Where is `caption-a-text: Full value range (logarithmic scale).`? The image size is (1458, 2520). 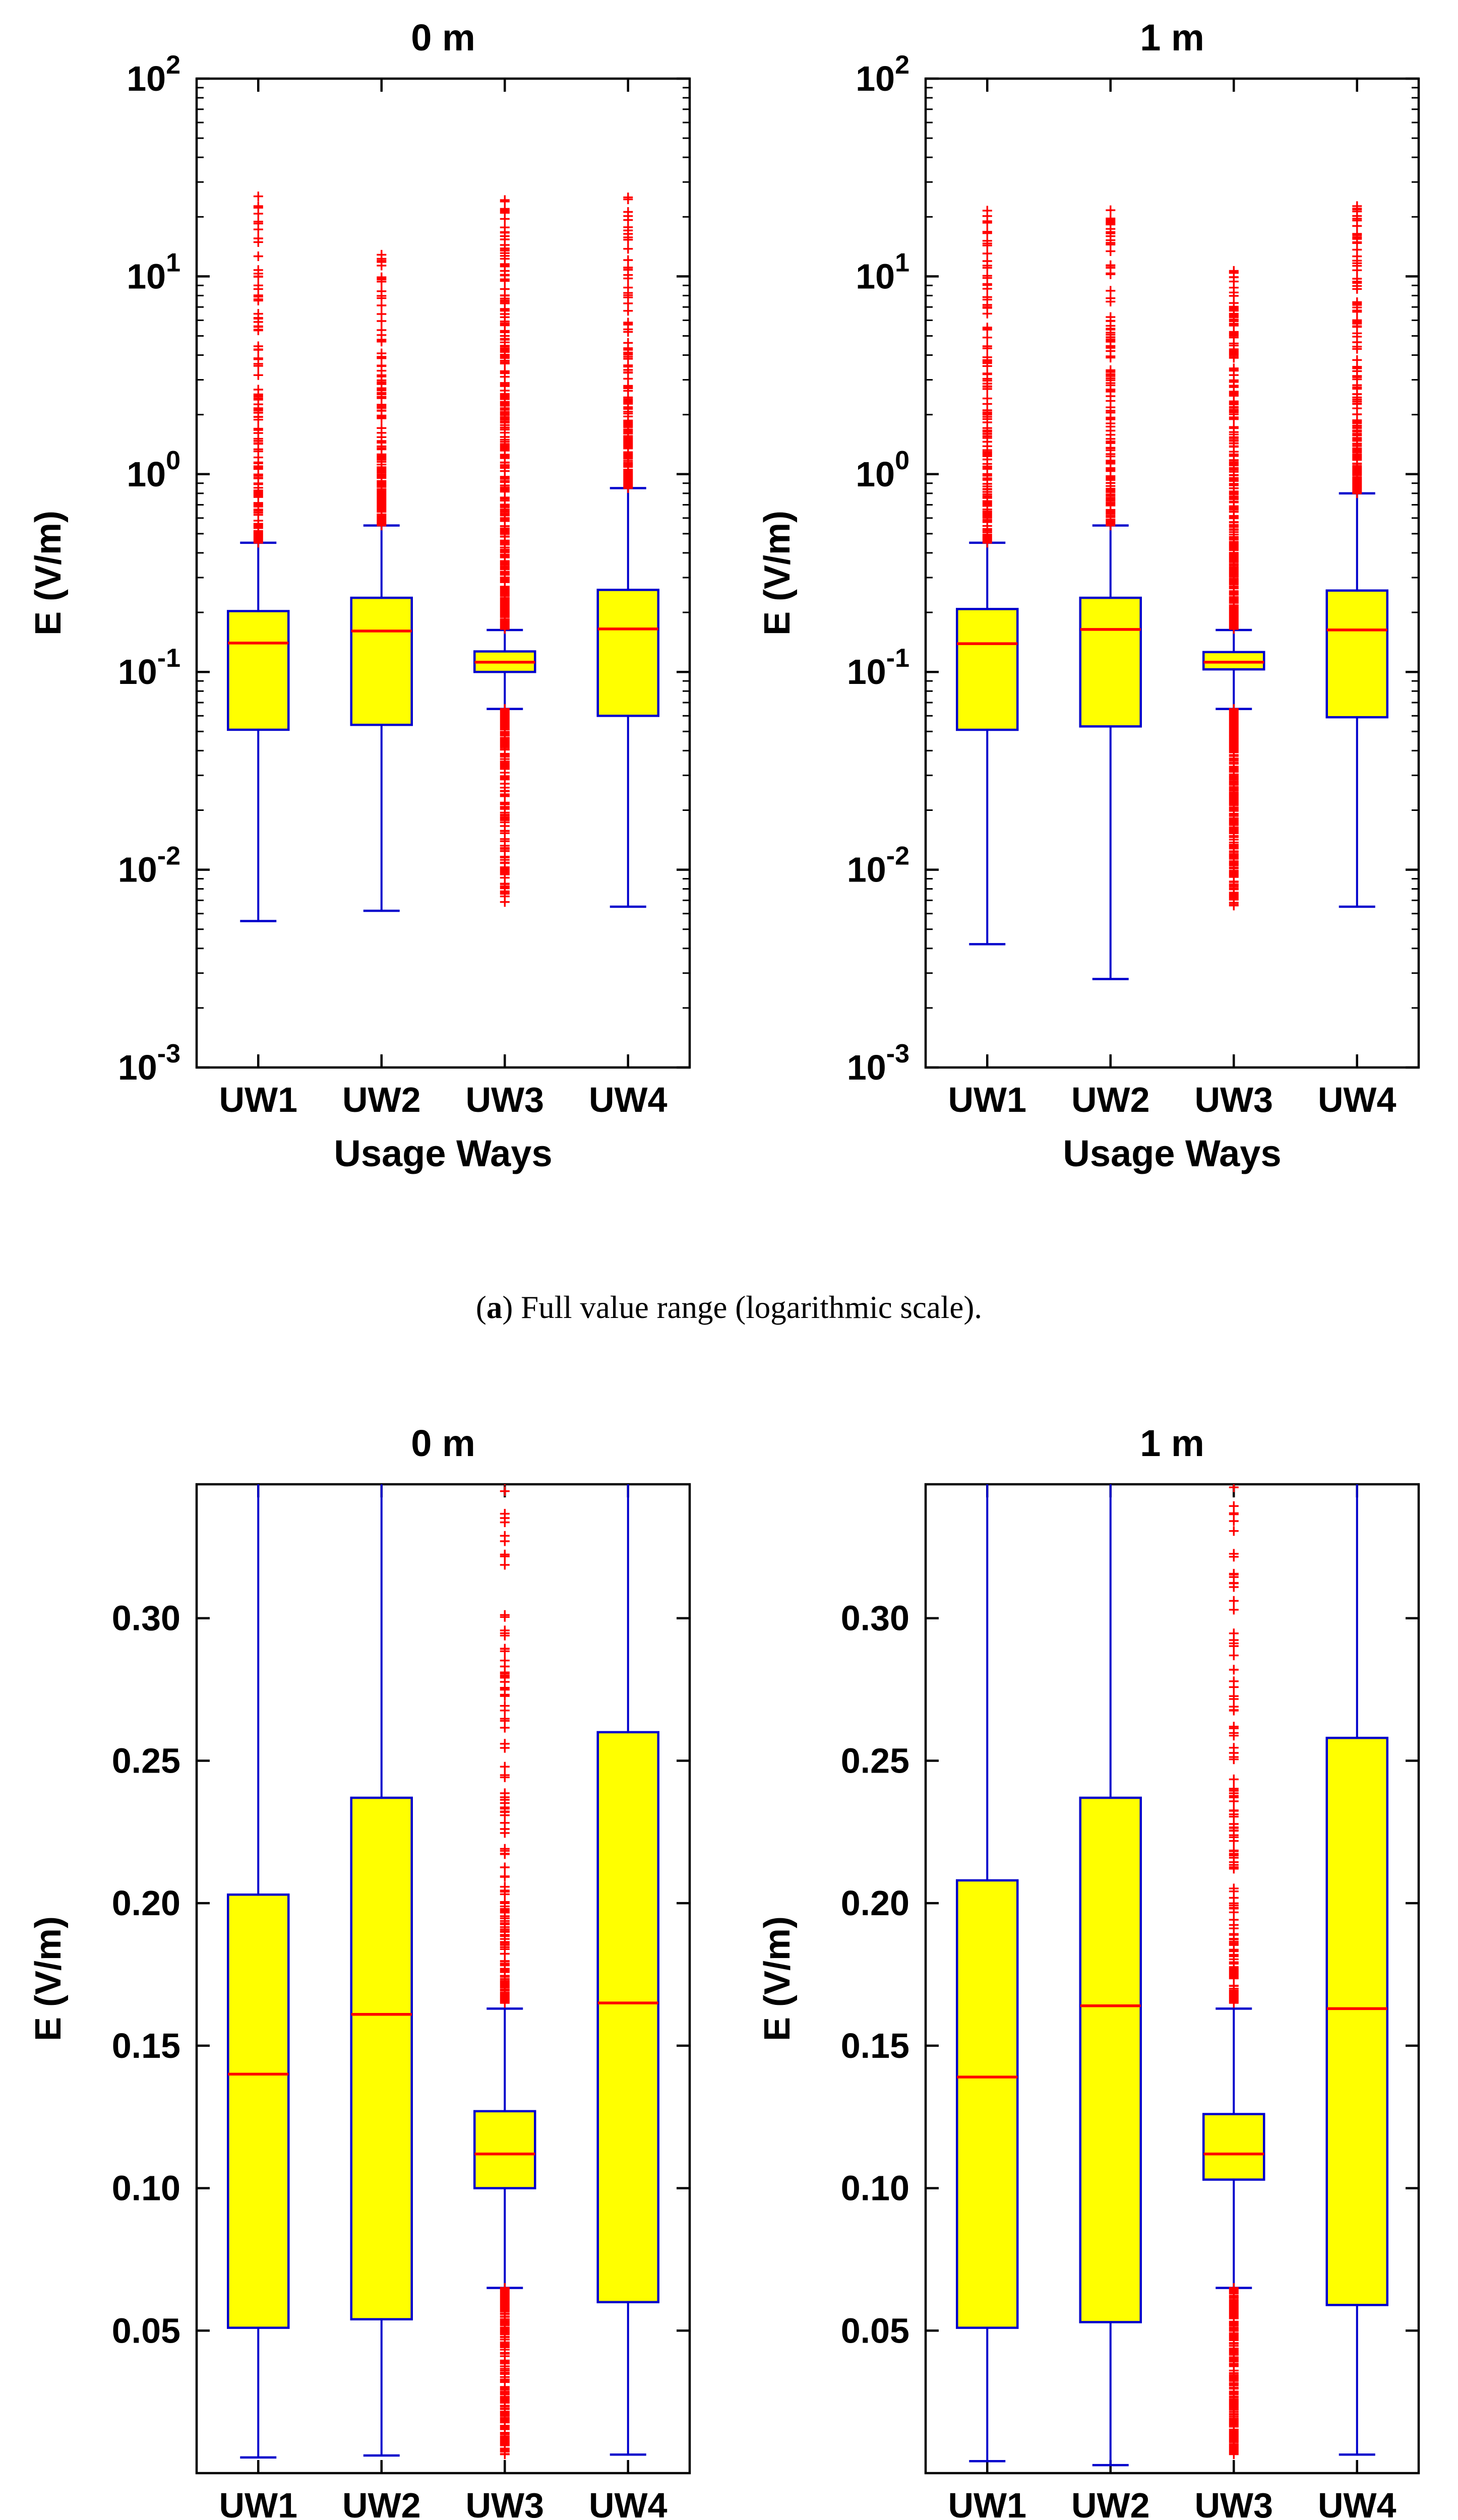
caption-a-text: Full value range (logarithmic scale). is located at coordinates (748, 1307).